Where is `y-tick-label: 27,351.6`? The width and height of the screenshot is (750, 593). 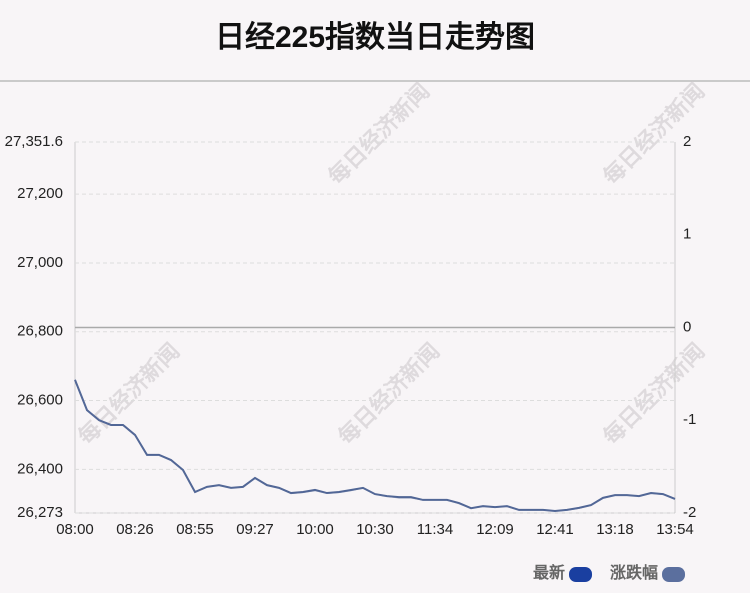
y-tick-label: 27,351.6 is located at coordinates (34, 141).